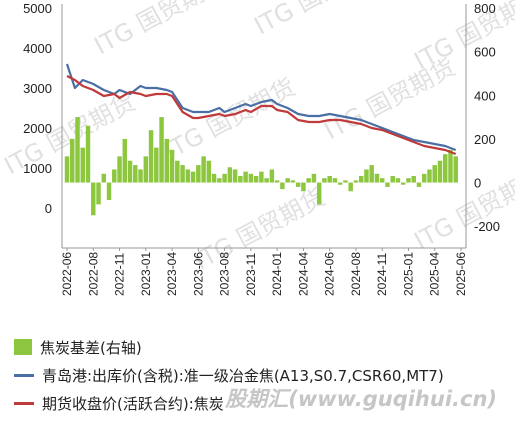 This screenshot has width=515, height=423. Describe the element at coordinates (330, 274) in the screenshot. I see `x-tick-label: 2024-06` at that location.